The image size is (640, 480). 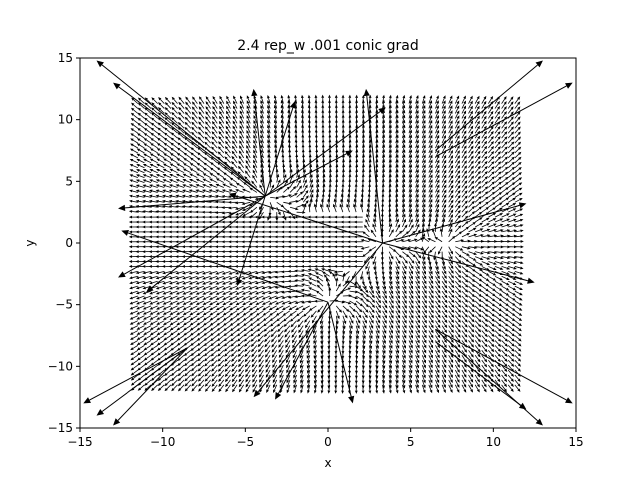 I want to click on y-axis: −15 −10 −5 0 5 10 15, so click(x=64, y=243).